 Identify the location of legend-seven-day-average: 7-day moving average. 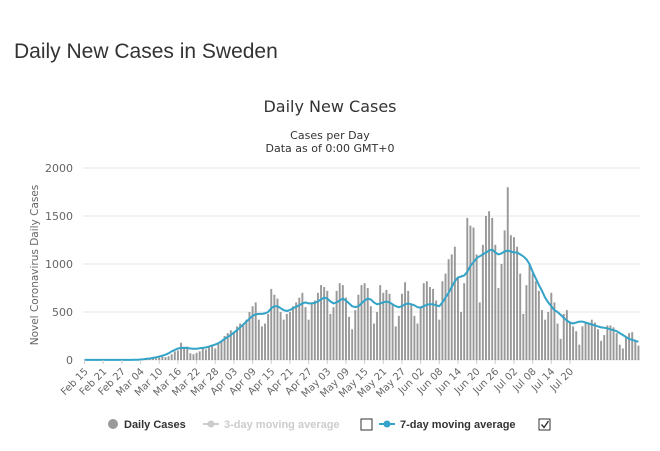
(447, 425).